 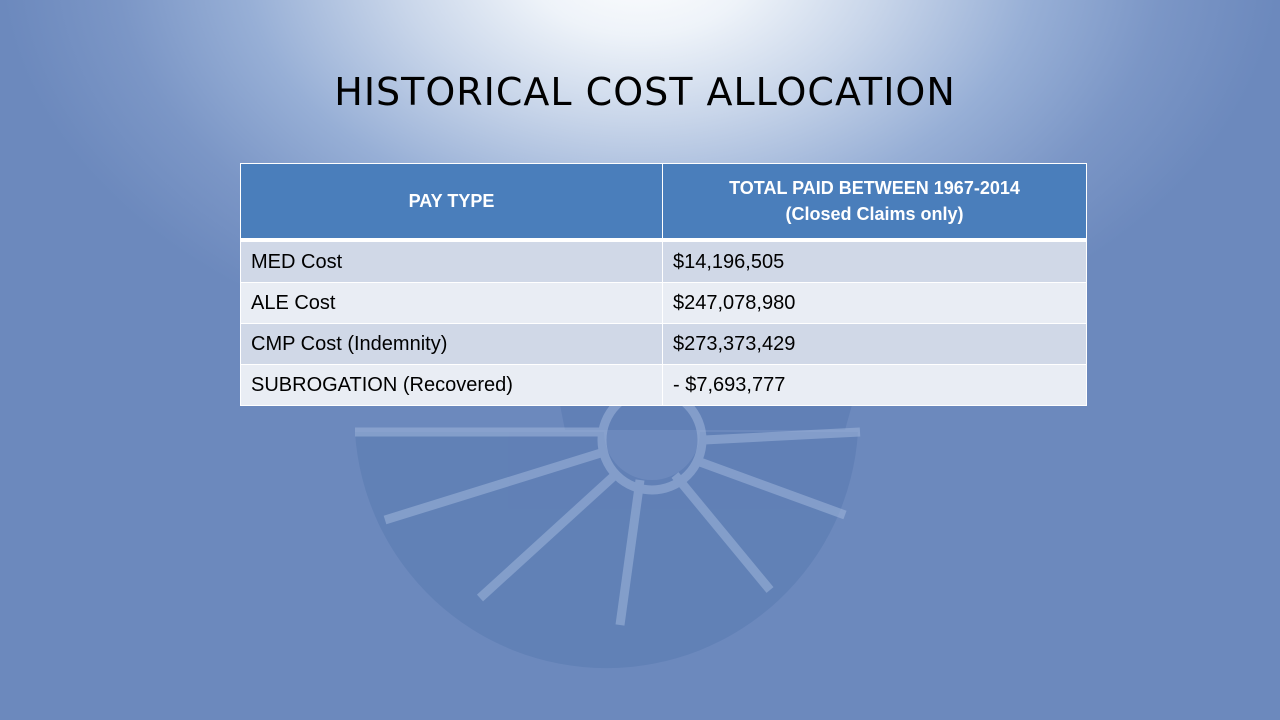 I want to click on amount-cell: $247,078,980, so click(x=874, y=303).